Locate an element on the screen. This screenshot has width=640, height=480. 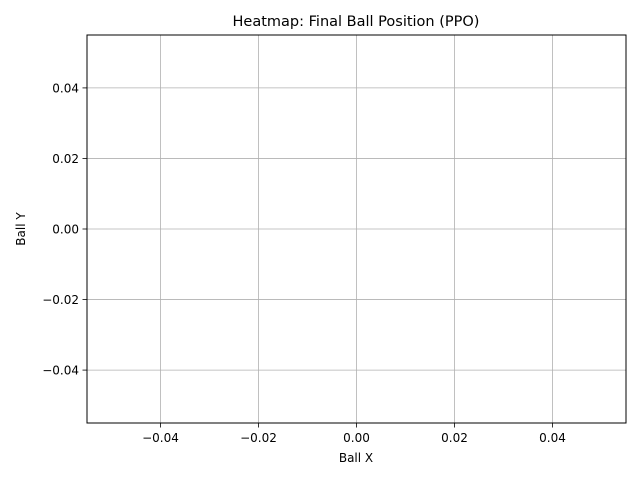
y-tick-label: −0.02 is located at coordinates (60, 300).